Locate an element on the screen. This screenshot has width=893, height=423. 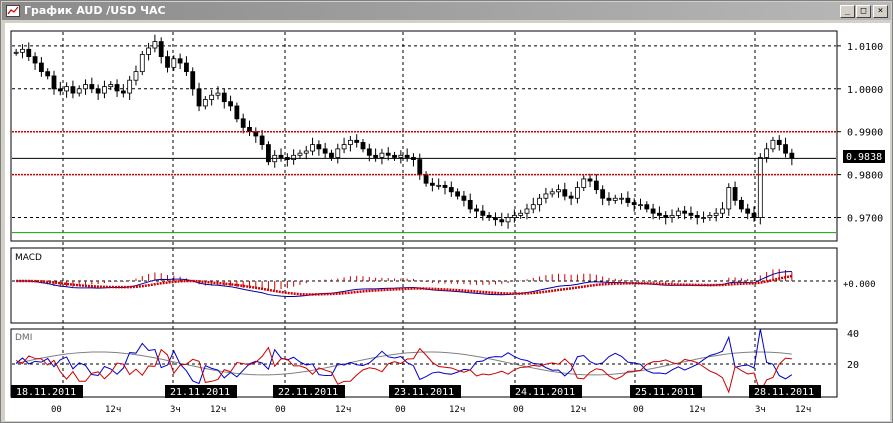
macd-label: MACD is located at coordinates (28, 258).